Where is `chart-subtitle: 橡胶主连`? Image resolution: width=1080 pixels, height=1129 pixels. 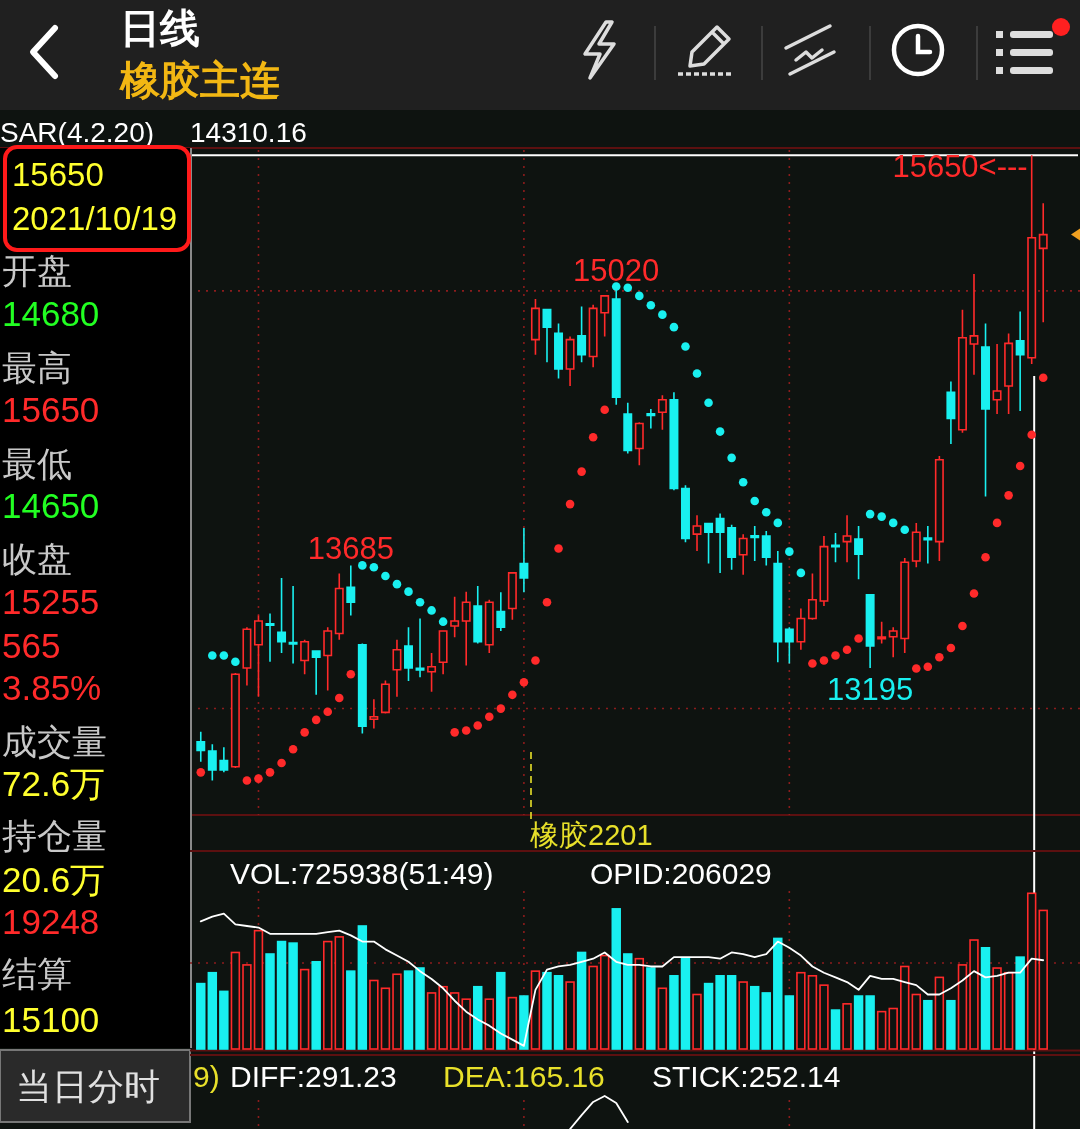
chart-subtitle: 橡胶主连 is located at coordinates (199, 80).